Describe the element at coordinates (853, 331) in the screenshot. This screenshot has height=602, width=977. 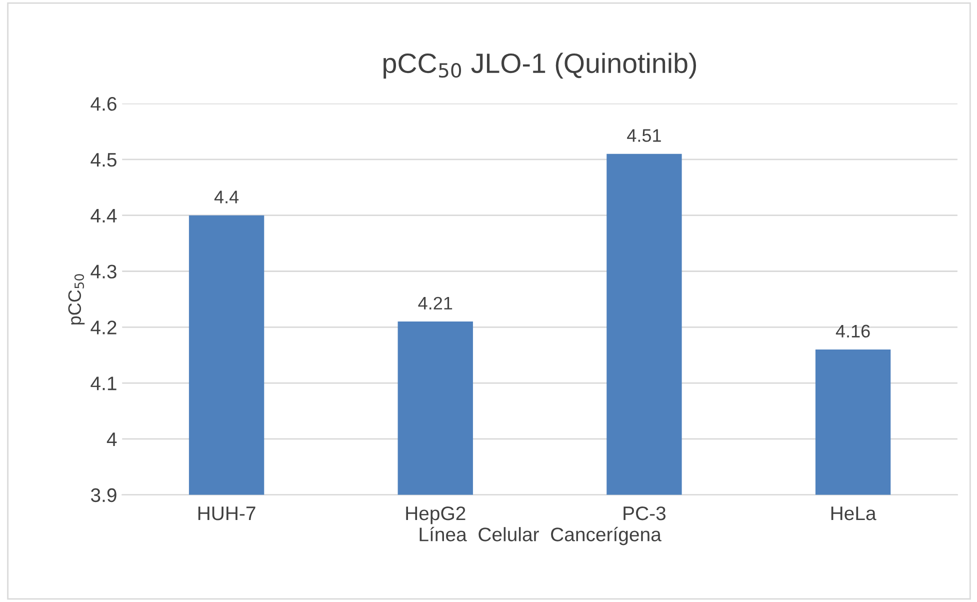
I see `data-label: 4.16` at that location.